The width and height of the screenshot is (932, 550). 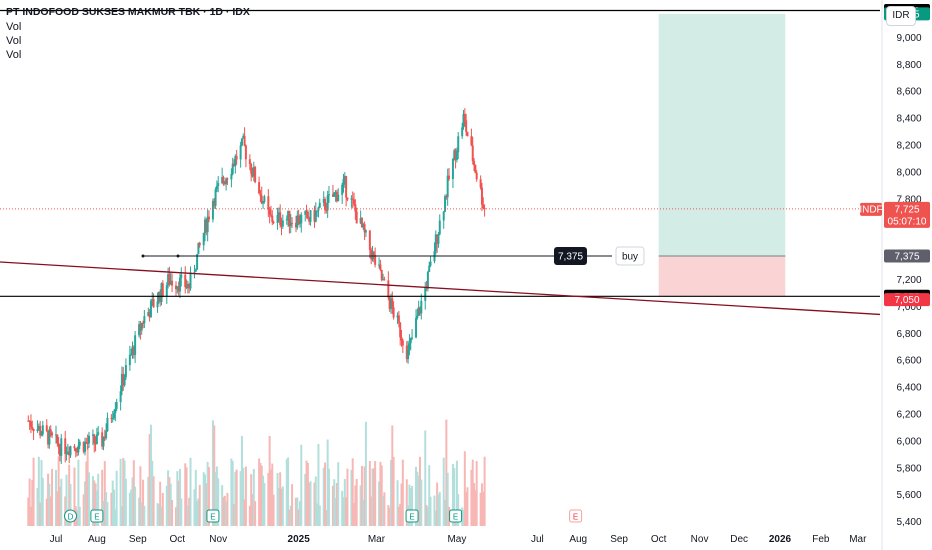 What do you see at coordinates (630, 256) in the screenshot?
I see `buy-label-box` at bounding box center [630, 256].